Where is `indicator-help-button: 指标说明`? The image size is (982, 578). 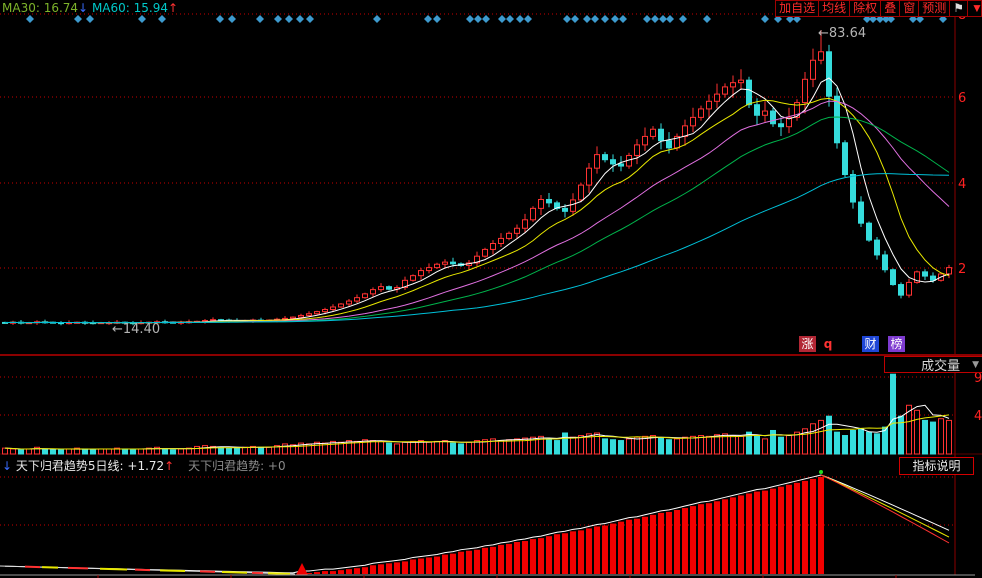
indicator-help-button: 指标说明 is located at coordinates (936, 466).